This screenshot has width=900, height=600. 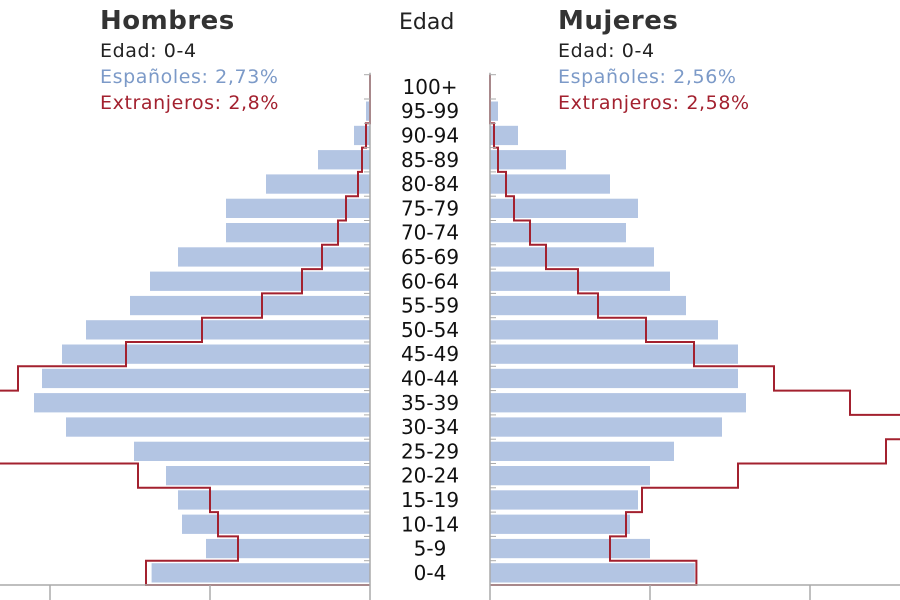 I want to click on age-label-80-84: 80-84, so click(x=430, y=184).